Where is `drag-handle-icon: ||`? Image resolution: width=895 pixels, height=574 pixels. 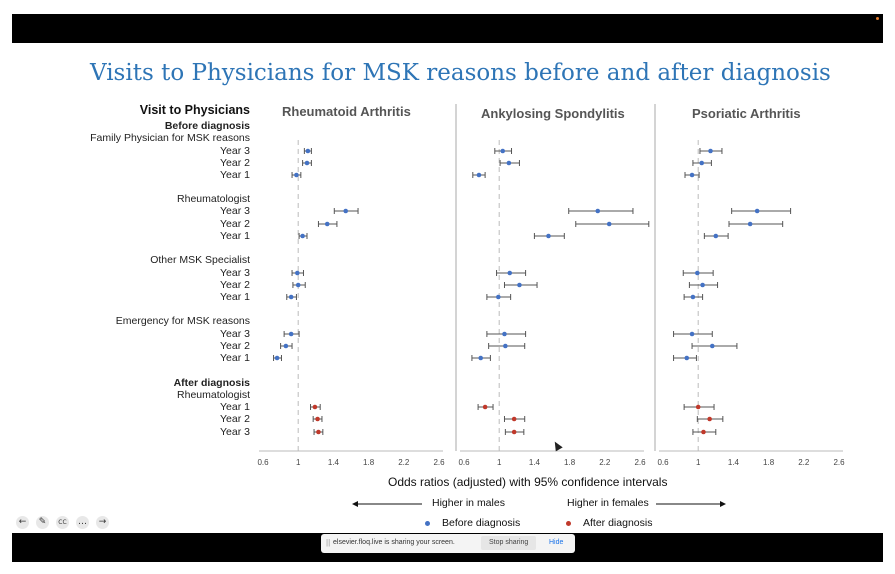
drag-handle-icon: || is located at coordinates (328, 542).